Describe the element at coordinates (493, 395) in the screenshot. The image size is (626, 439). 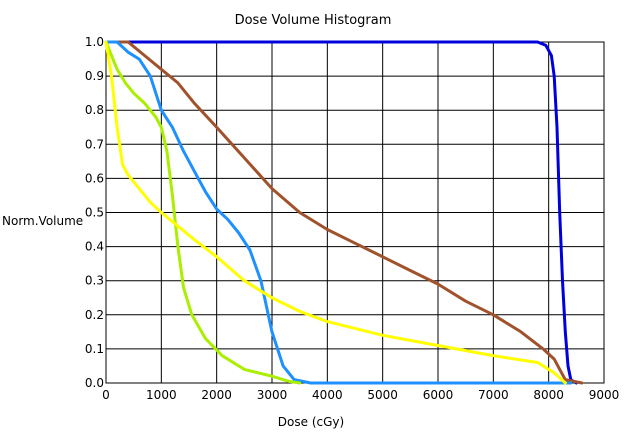
I see `x-tick-label: 7000` at that location.